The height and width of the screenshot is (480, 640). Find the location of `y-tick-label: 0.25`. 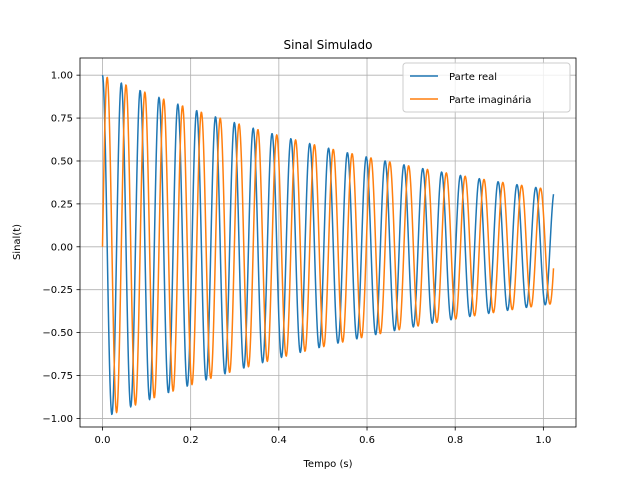

y-tick-label: 0.25 is located at coordinates (62, 204).